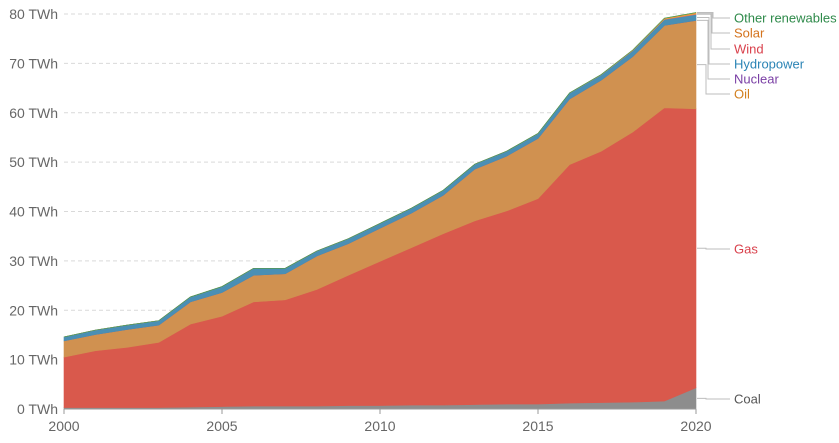 This screenshot has width=839, height=443. I want to click on legend-label-other-renewables: Other renewables, so click(785, 18).